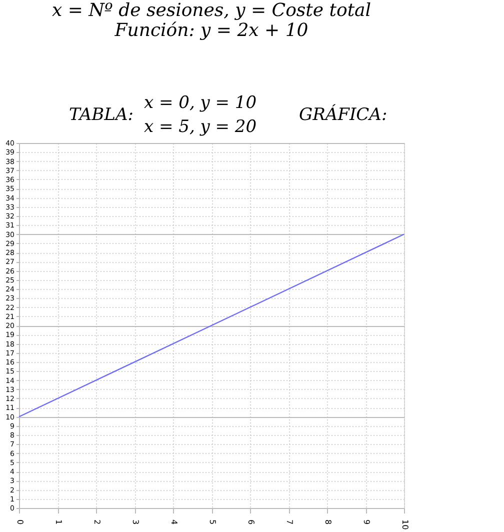 This screenshot has height=532, width=504. What do you see at coordinates (97, 522) in the screenshot?
I see `x-tick-label: 2` at bounding box center [97, 522].